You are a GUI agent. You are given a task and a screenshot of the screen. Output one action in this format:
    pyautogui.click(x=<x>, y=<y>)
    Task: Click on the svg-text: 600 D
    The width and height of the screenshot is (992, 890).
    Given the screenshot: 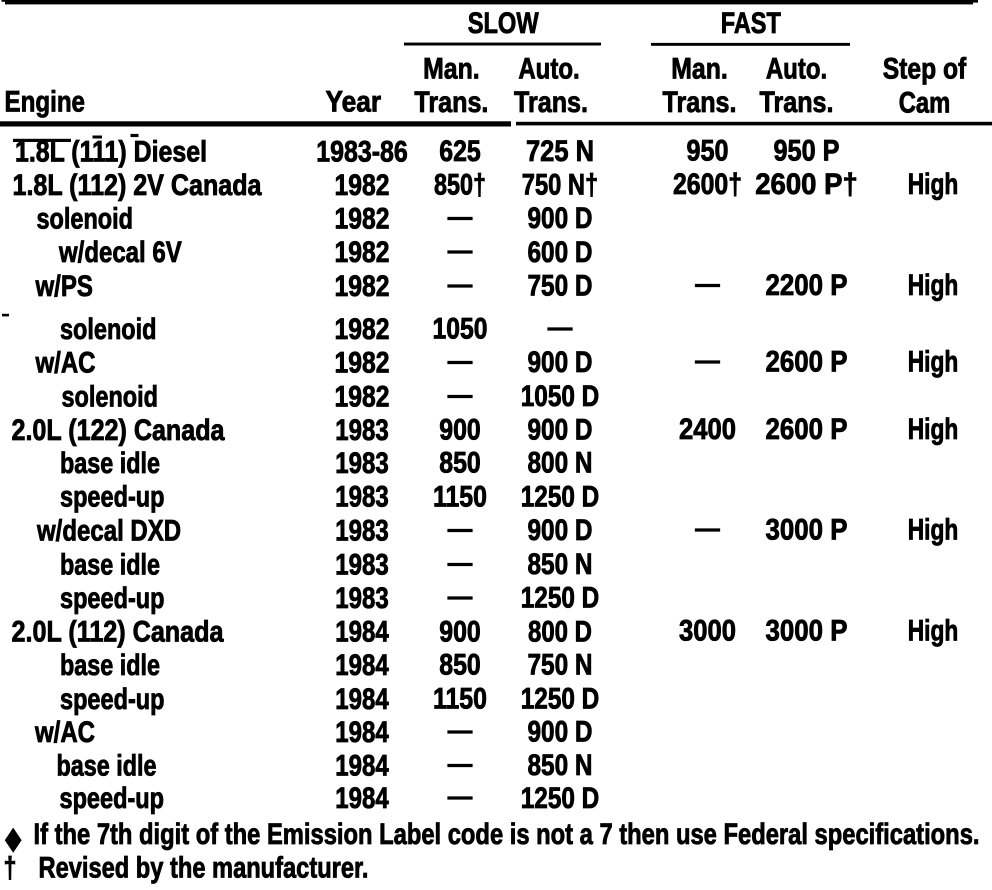 What is the action you would take?
    pyautogui.click(x=560, y=252)
    